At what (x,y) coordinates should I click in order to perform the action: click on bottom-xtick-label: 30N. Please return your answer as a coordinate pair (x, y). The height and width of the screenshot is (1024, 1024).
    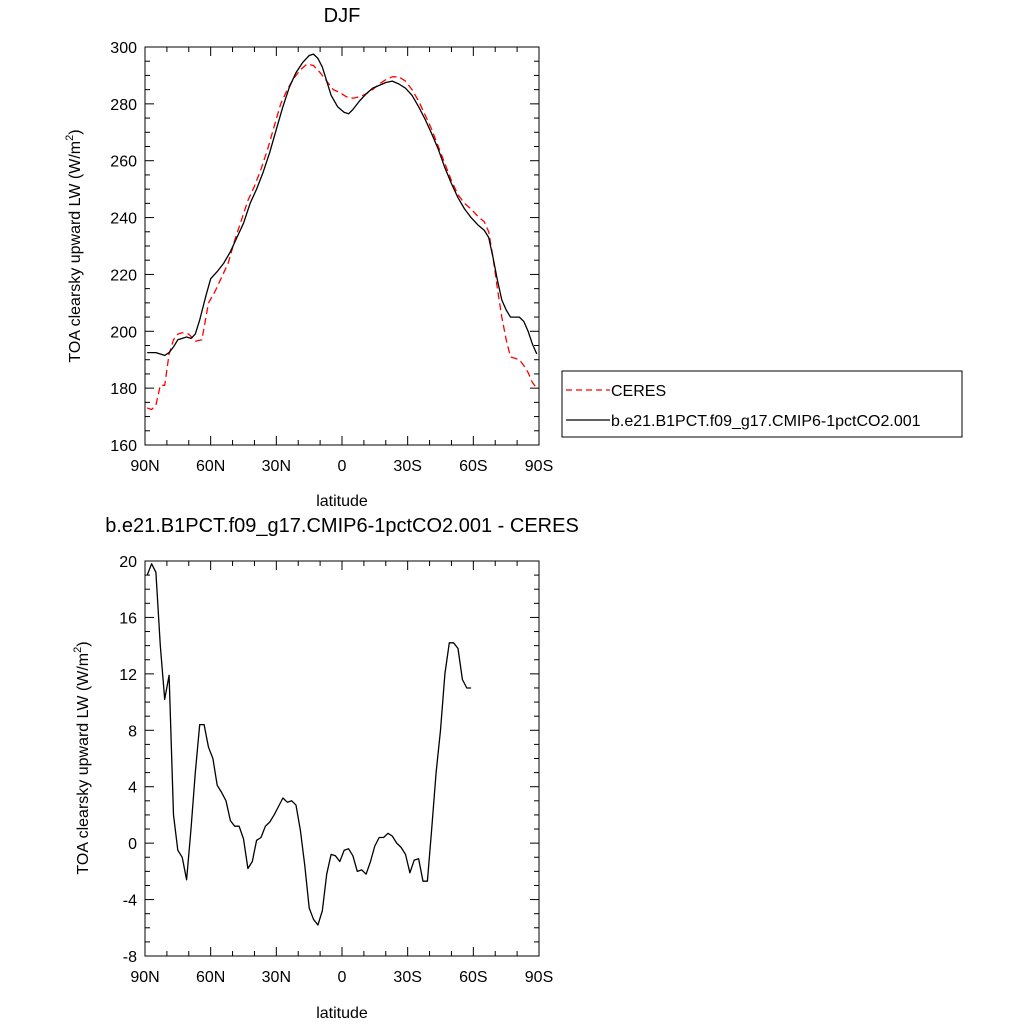
    Looking at the image, I should click on (276, 977).